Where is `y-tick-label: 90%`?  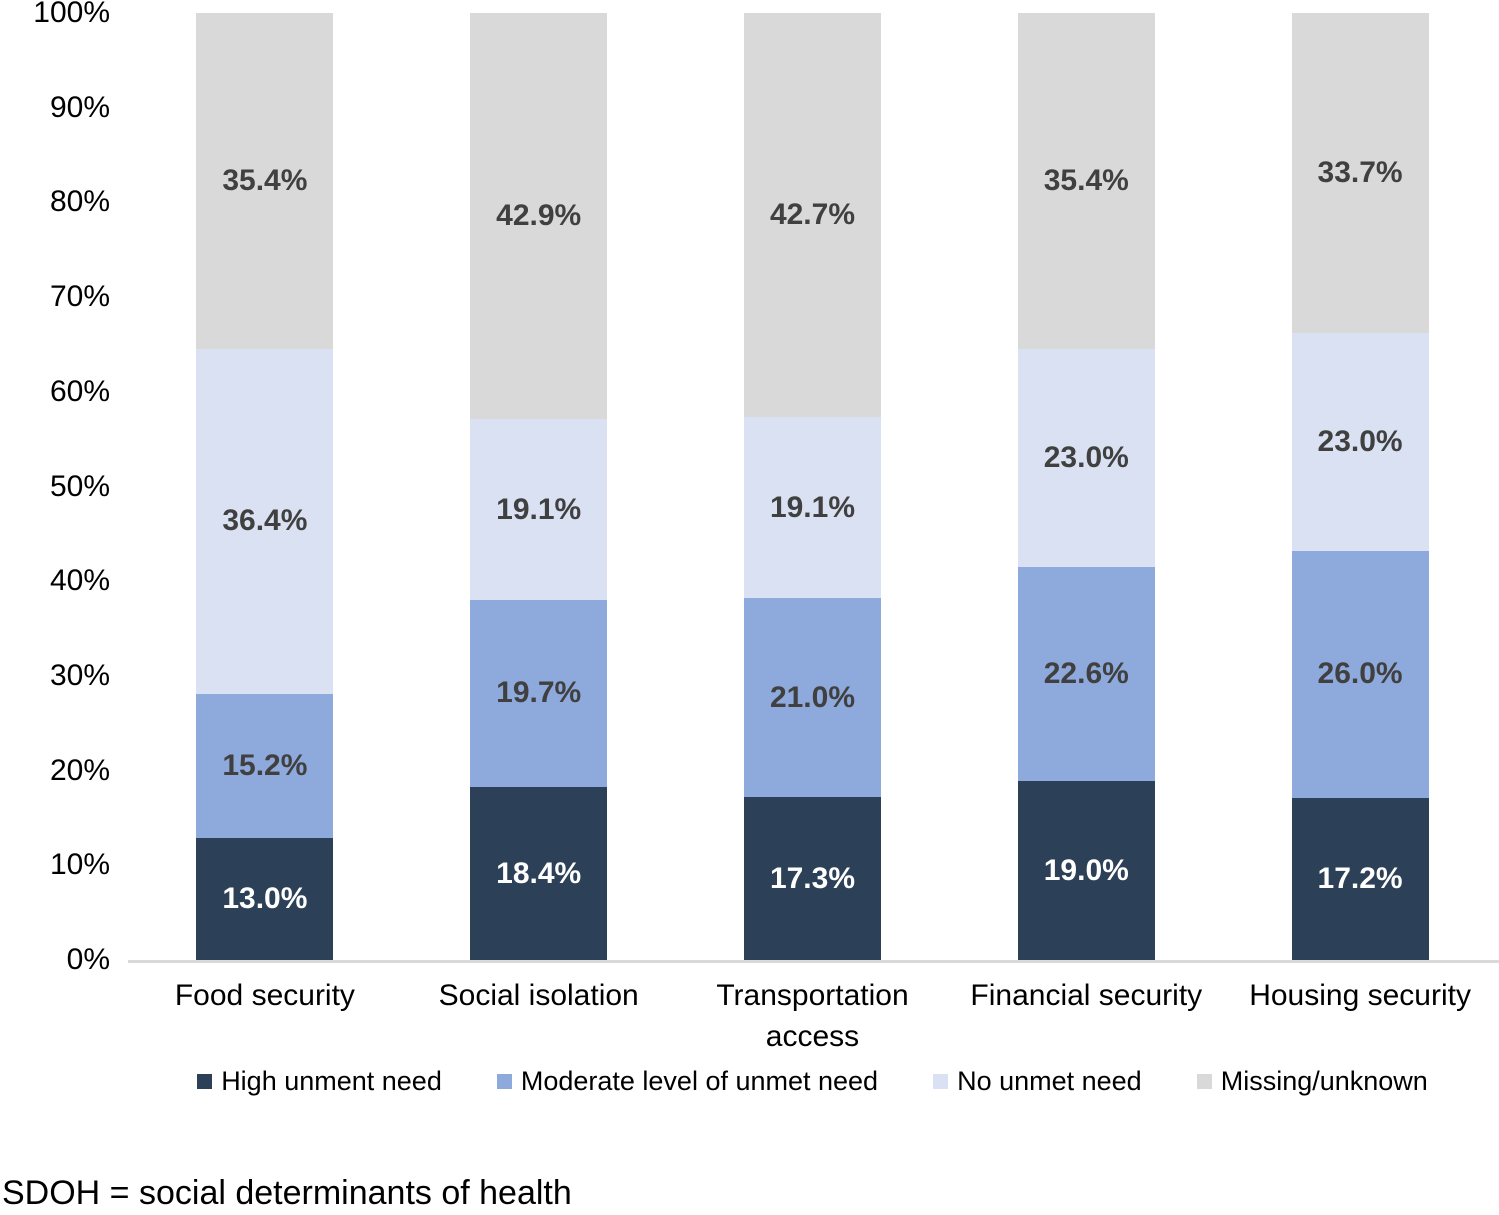 y-tick-label: 90% is located at coordinates (79, 107).